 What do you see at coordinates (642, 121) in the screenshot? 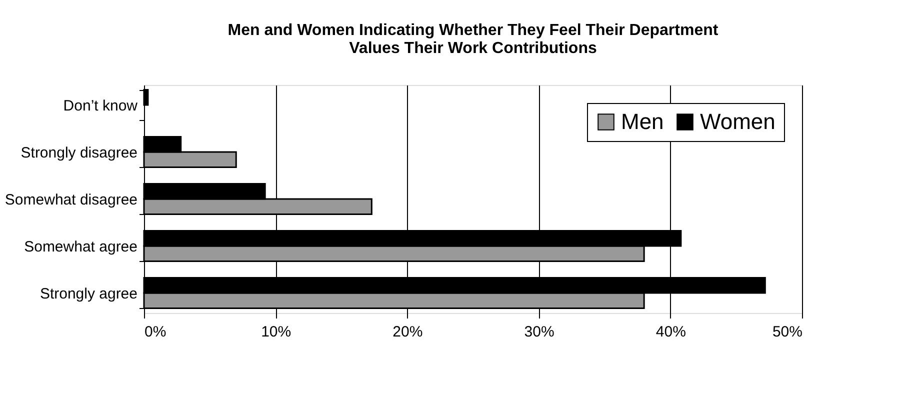
I see `legend-label: Men` at bounding box center [642, 121].